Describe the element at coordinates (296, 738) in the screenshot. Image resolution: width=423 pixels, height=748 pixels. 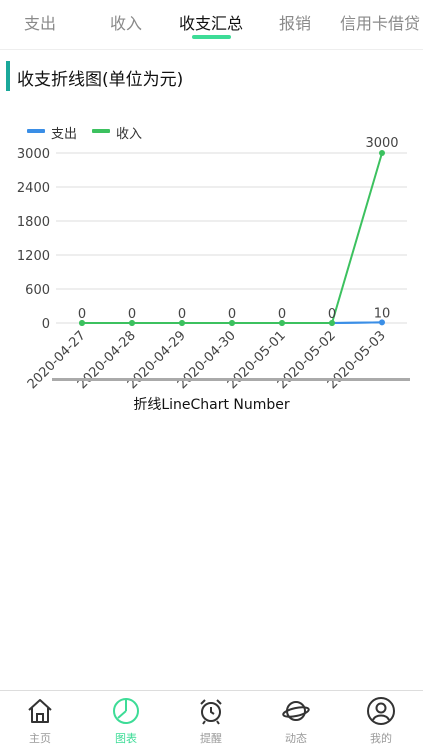
I see `nav-moments-label: 动态` at that location.